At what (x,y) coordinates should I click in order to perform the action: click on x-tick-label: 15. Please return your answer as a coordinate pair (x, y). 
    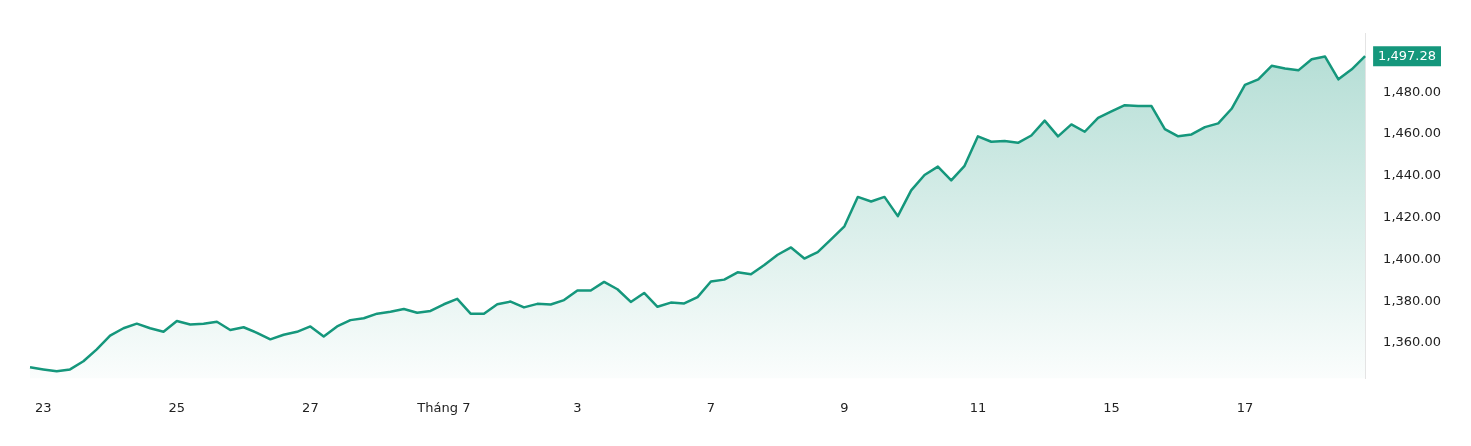
    Looking at the image, I should click on (1111, 407).